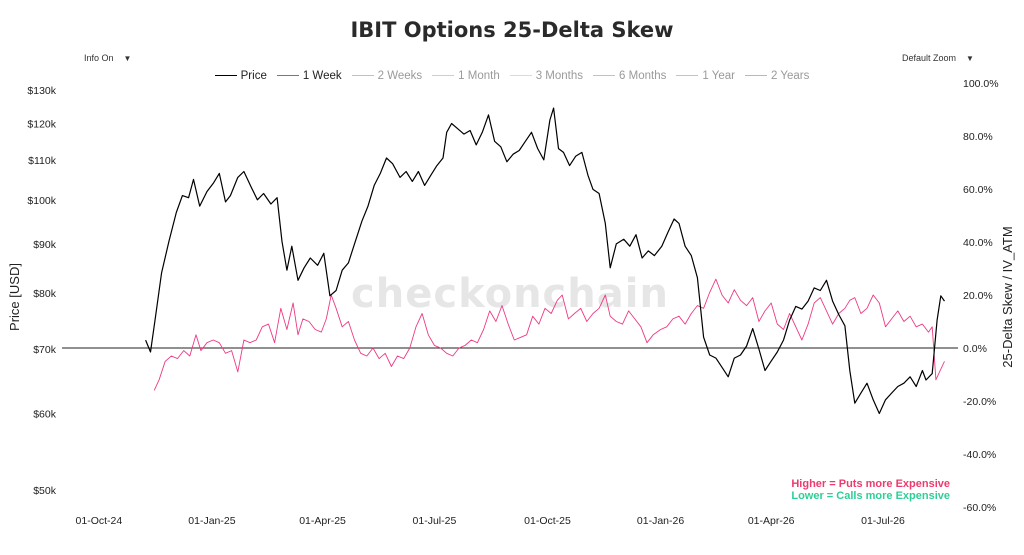 This screenshot has width=1024, height=555. I want to click on left-tick-label: $90k, so click(45, 245).